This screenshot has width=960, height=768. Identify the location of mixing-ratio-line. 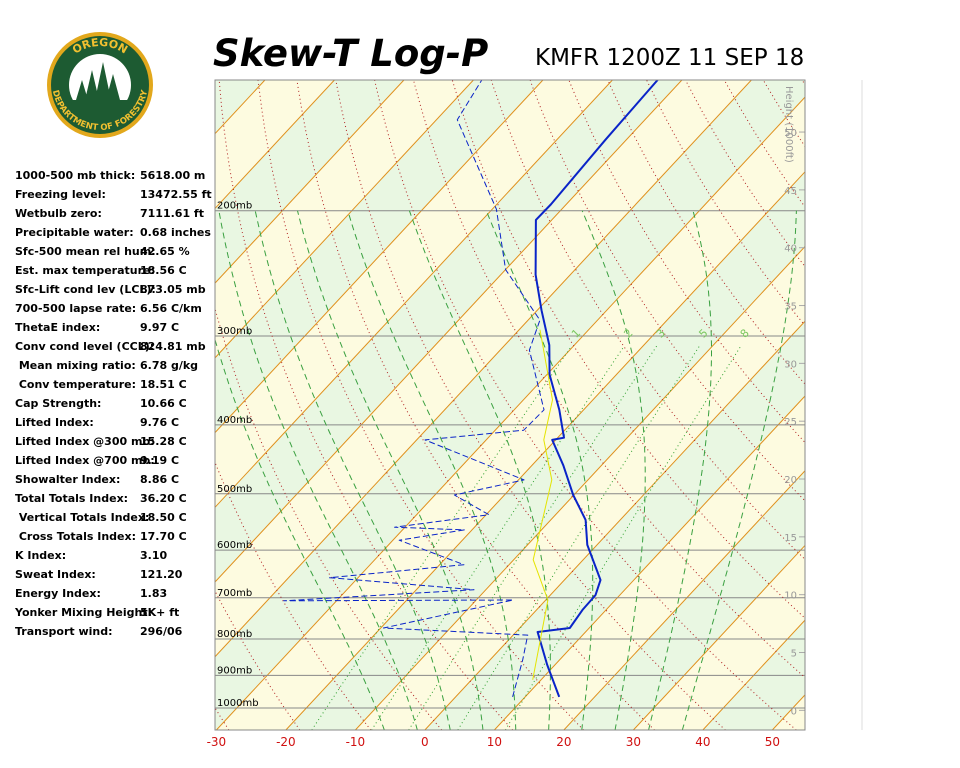
(623, 537).